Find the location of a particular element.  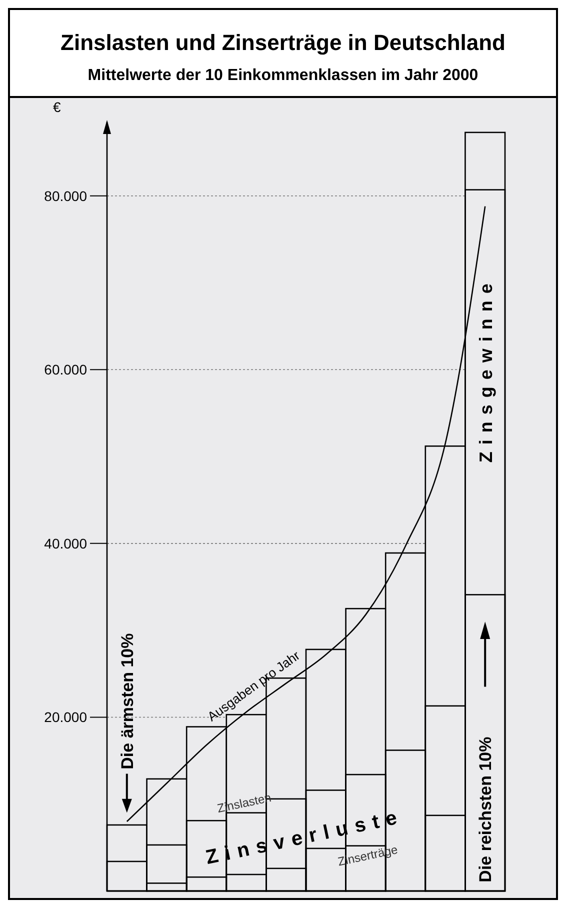

y-axis-title: € is located at coordinates (57, 107).